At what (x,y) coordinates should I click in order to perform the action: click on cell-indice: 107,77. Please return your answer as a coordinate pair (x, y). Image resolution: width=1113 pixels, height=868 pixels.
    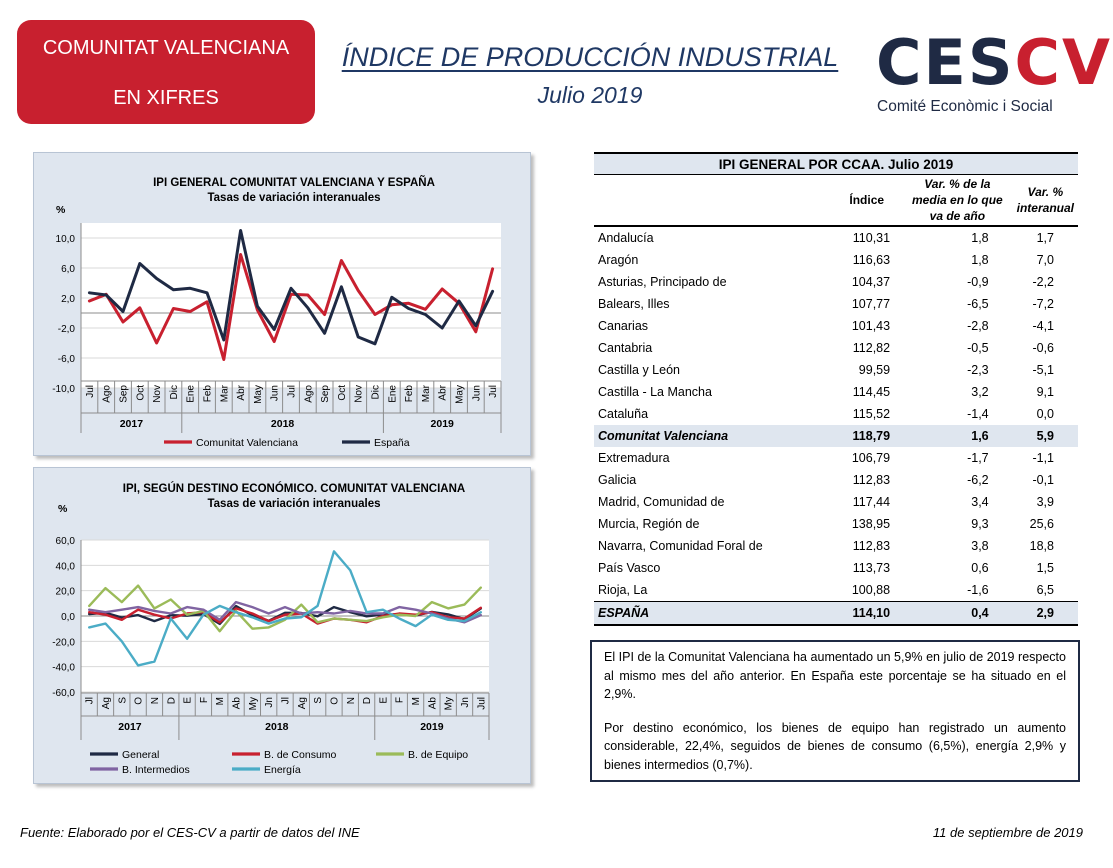
    Looking at the image, I should click on (871, 304).